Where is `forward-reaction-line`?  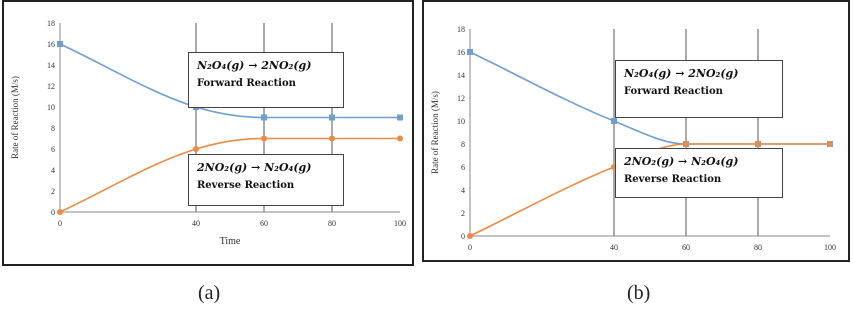
forward-reaction-line is located at coordinates (229, 81).